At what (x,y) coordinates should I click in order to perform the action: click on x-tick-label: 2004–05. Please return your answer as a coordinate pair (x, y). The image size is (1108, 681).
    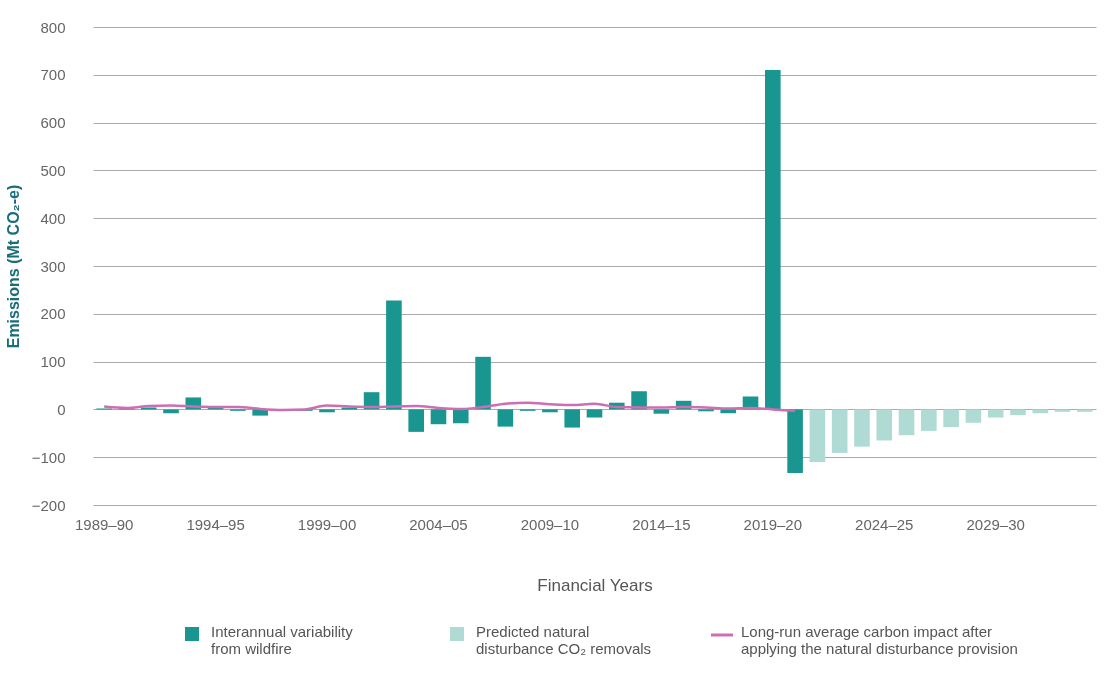
    Looking at the image, I should click on (438, 524).